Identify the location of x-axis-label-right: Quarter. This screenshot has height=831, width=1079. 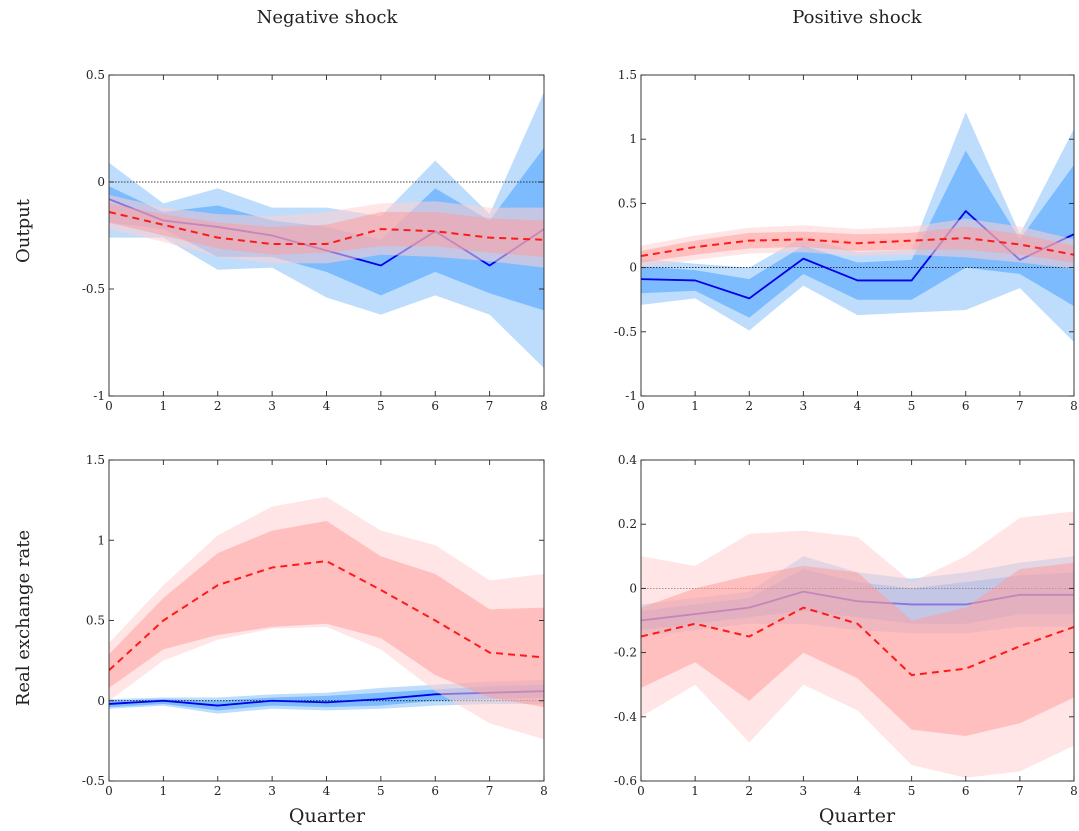
(857, 816).